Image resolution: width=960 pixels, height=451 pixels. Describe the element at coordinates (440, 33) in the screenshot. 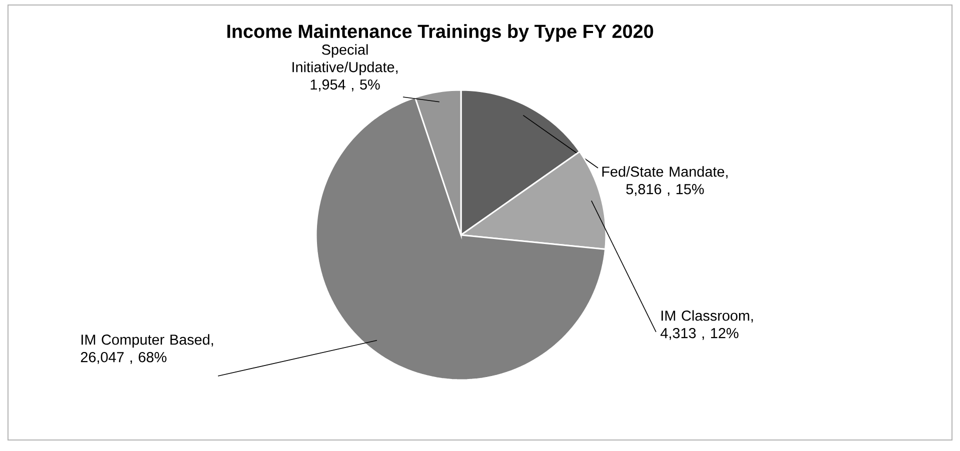

I see `chart-title: Income Maintenance Trainings by Type FY 2020` at that location.